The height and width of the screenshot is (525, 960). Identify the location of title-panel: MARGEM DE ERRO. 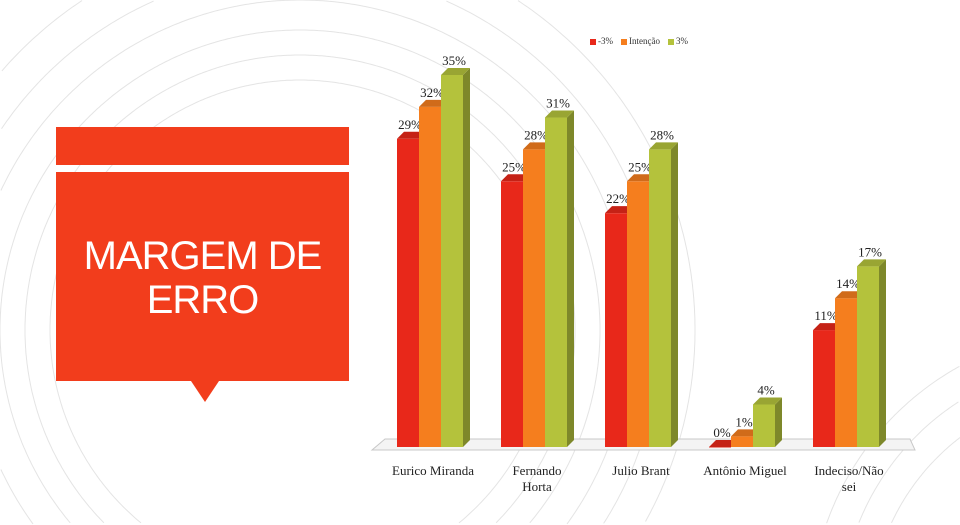
(202, 276).